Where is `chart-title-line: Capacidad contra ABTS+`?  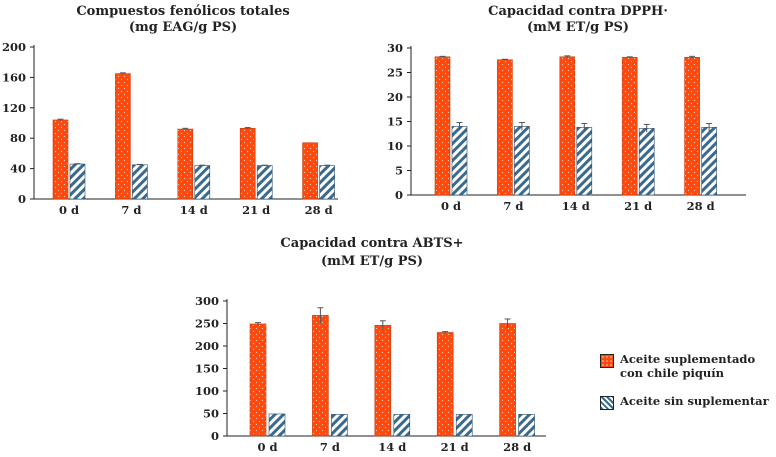 chart-title-line: Capacidad contra ABTS+ is located at coordinates (371, 243).